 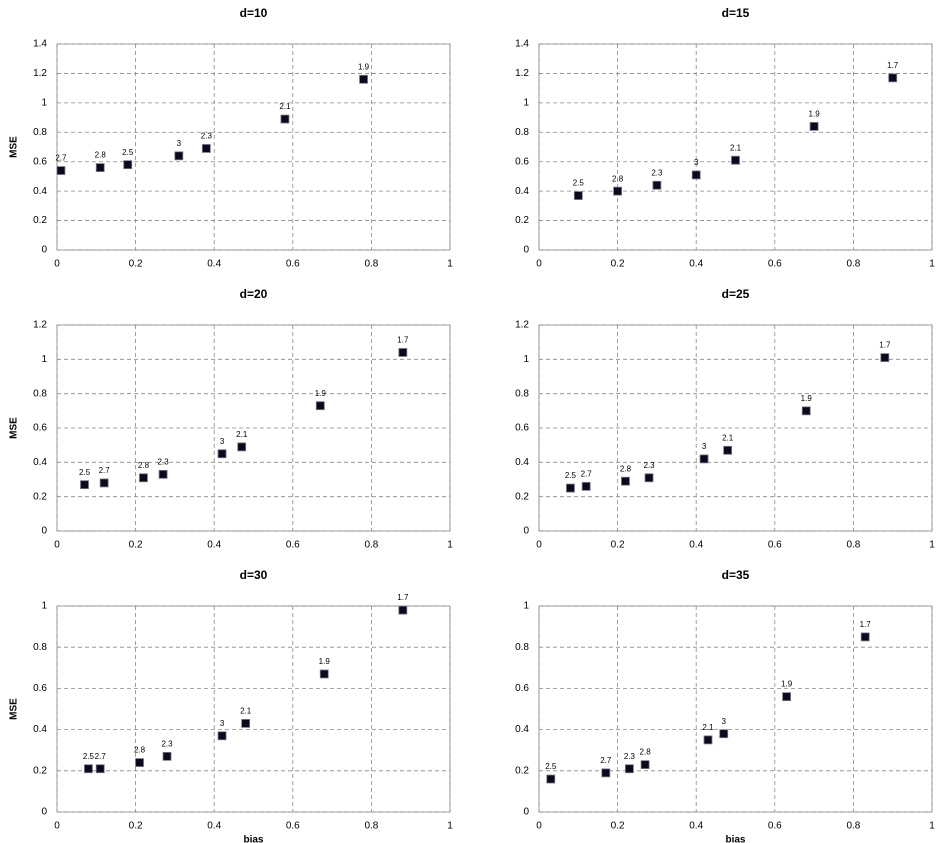 I want to click on y-axis-label: MSE, so click(x=14, y=709).